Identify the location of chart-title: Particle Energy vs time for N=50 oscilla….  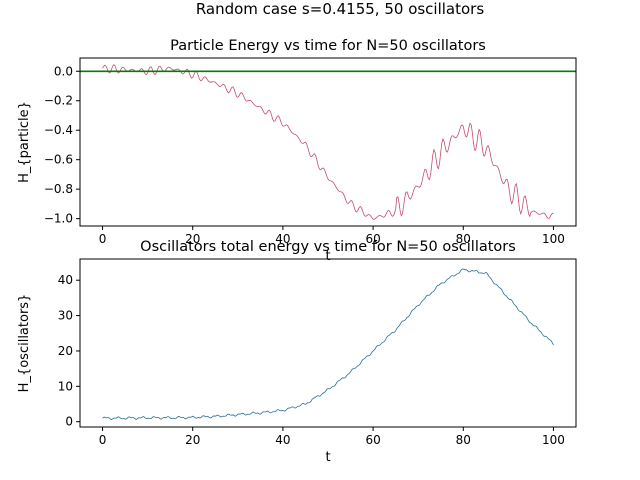
(328, 46).